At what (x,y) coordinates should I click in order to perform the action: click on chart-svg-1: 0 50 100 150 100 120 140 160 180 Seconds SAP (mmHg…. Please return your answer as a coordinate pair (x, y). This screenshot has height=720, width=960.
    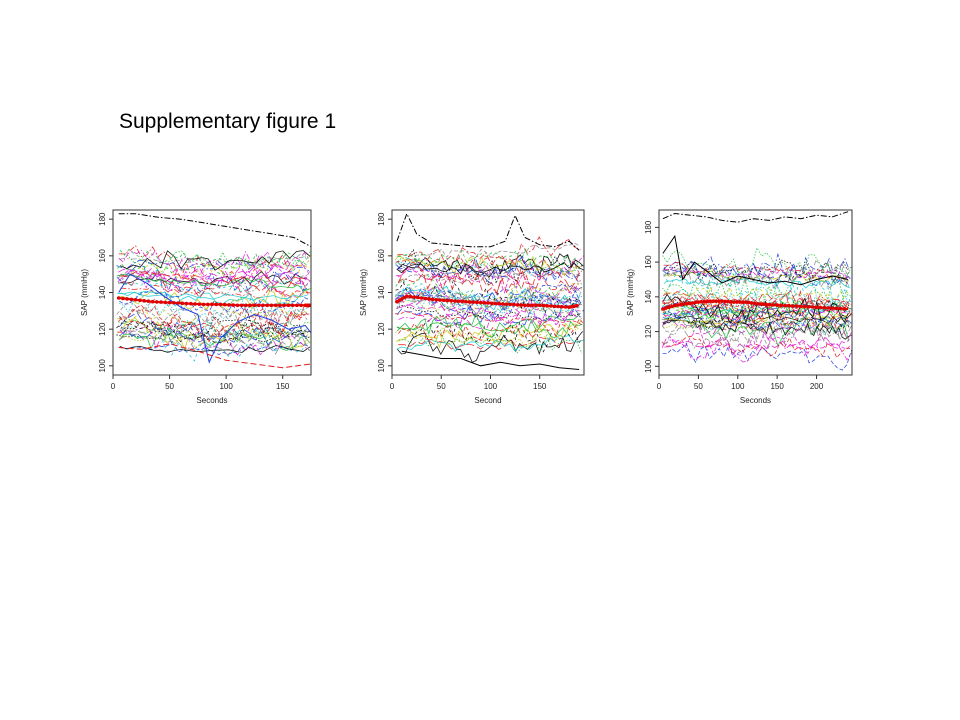
    Looking at the image, I should click on (196, 307).